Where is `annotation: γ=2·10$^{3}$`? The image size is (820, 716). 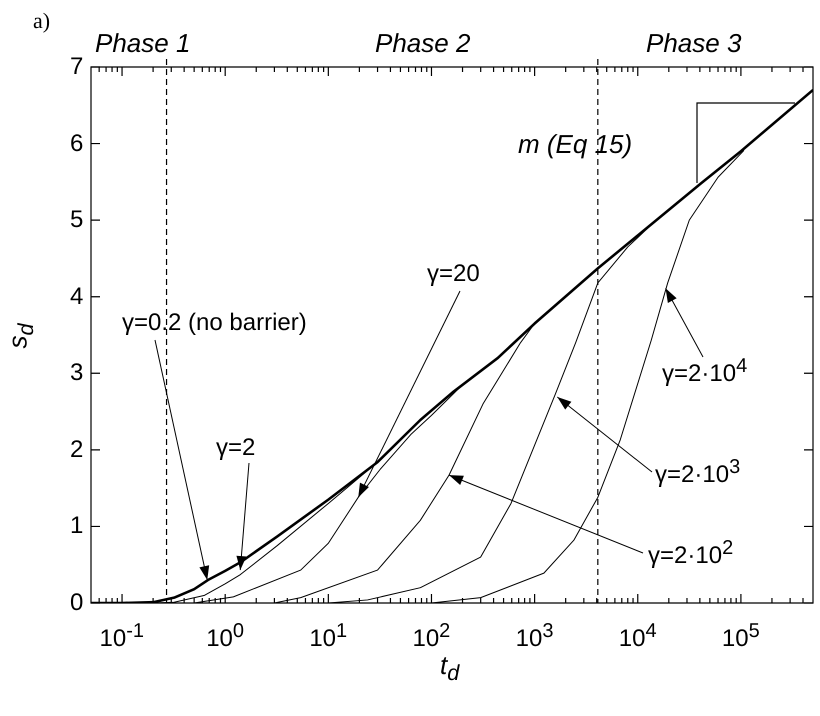 annotation: γ=2·10$^{3}$ is located at coordinates (697, 472).